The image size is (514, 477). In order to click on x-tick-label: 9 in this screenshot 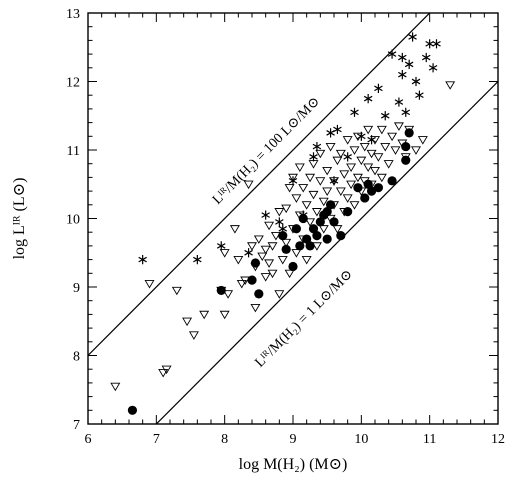, I will do `click(293, 439)`.